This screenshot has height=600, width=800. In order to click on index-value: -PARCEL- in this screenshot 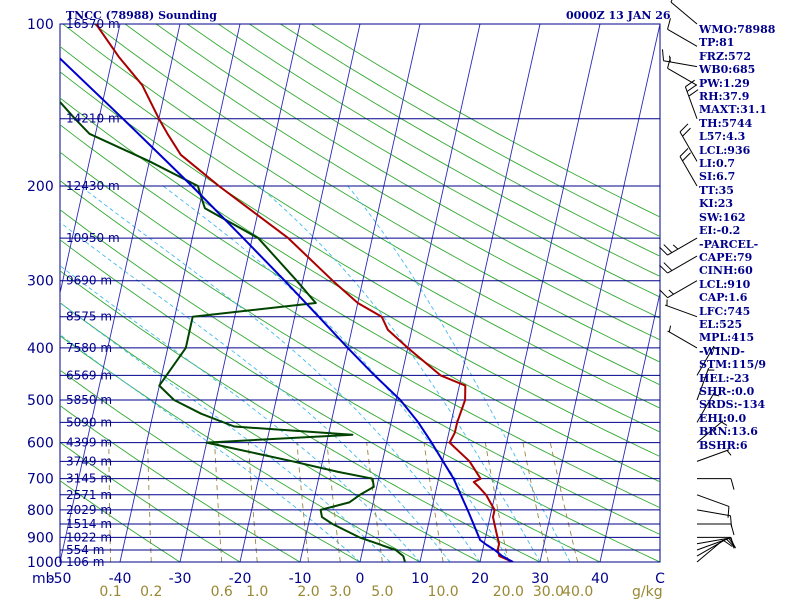, I will do `click(729, 244)`.